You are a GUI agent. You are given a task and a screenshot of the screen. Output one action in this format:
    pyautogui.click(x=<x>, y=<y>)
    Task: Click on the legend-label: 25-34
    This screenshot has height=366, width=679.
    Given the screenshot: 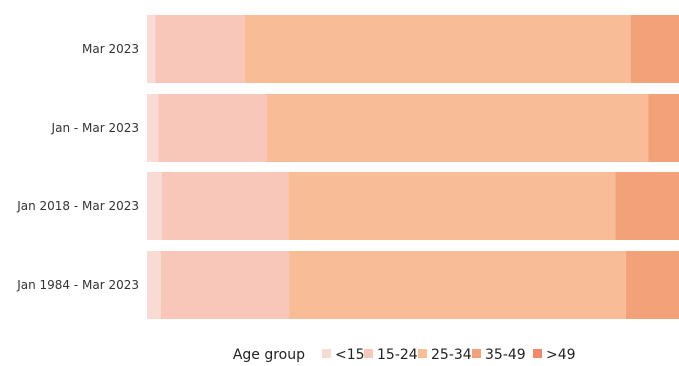 What is the action you would take?
    pyautogui.click(x=451, y=355)
    